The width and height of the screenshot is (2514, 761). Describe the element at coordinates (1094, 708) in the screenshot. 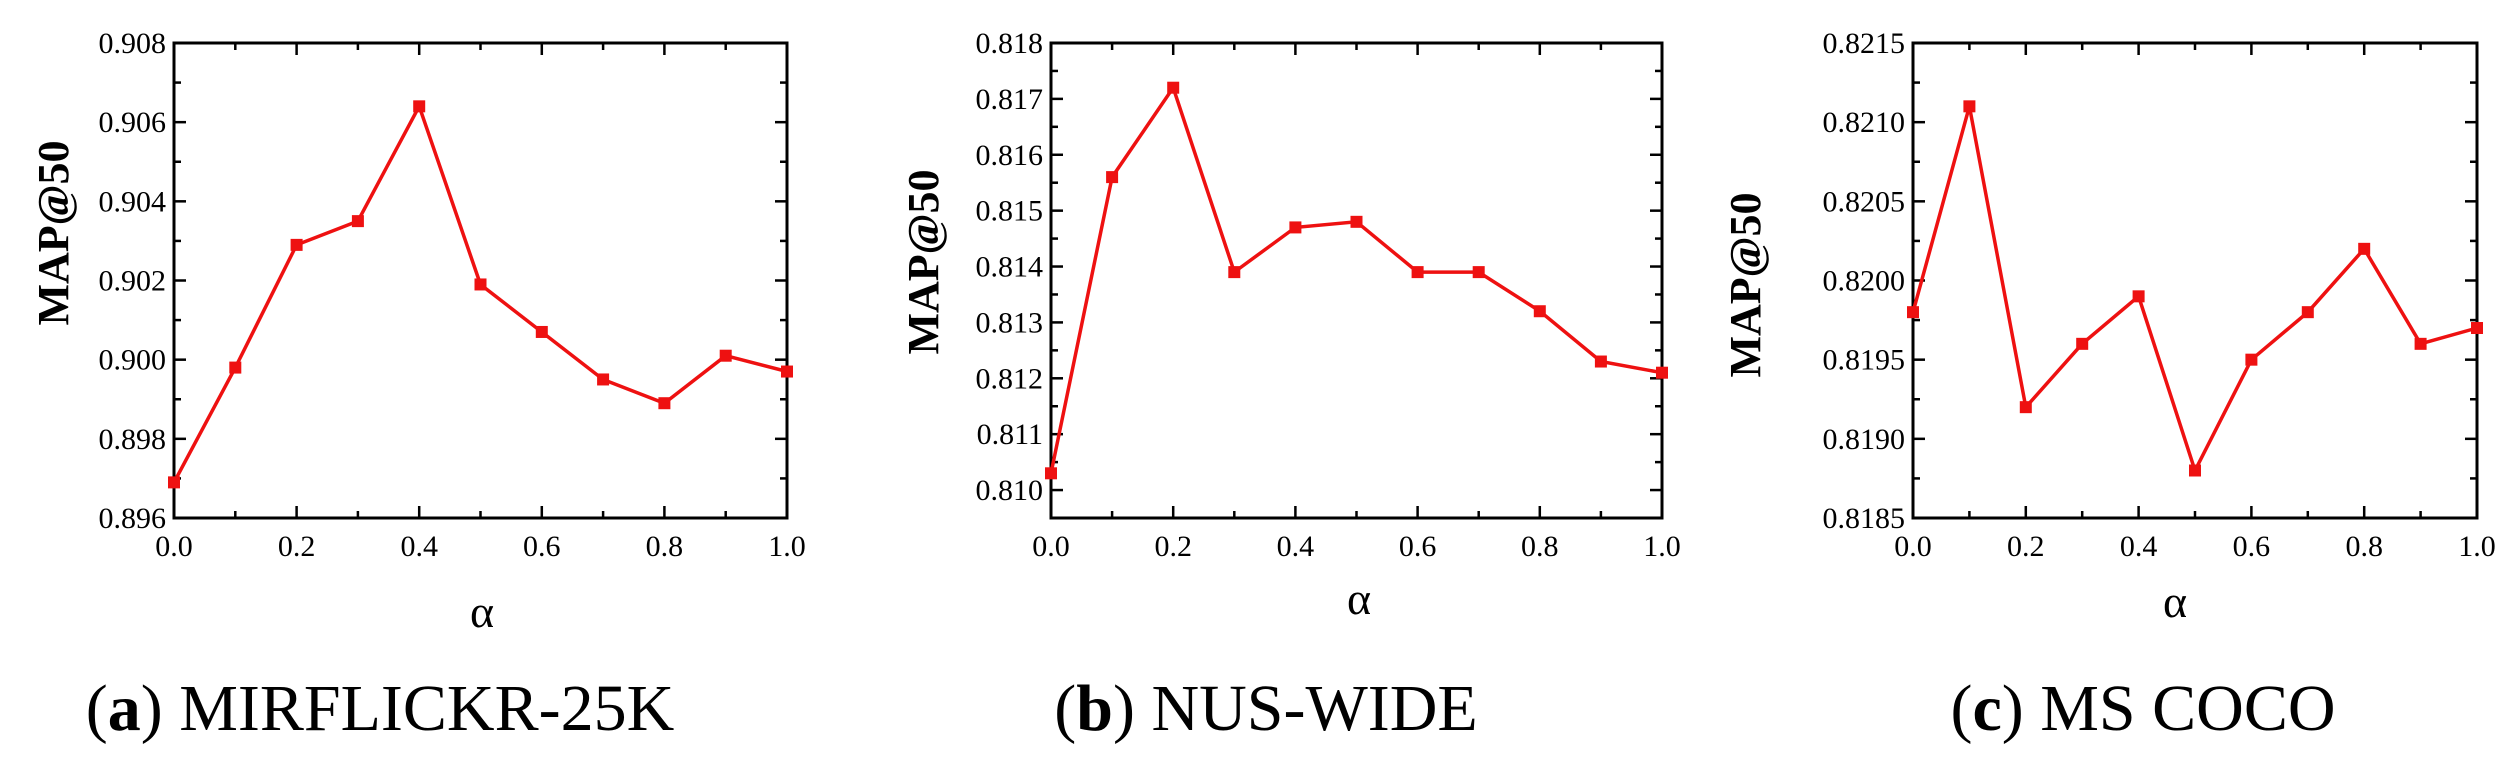

I see `caption-letter: b` at that location.